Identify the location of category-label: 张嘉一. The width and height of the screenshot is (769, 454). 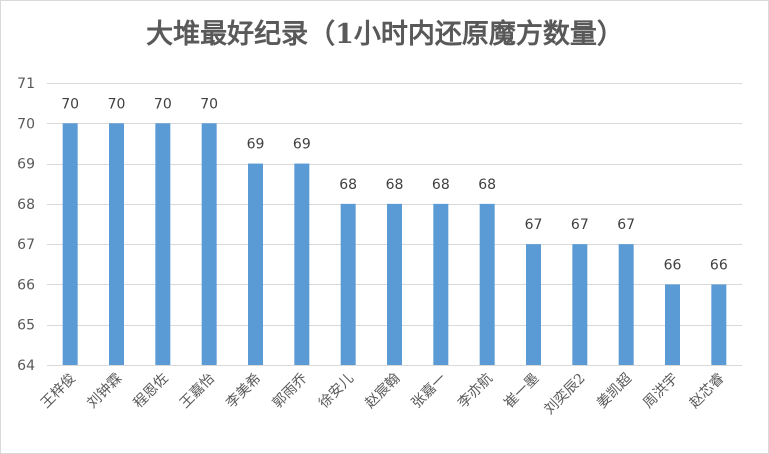
(429, 391).